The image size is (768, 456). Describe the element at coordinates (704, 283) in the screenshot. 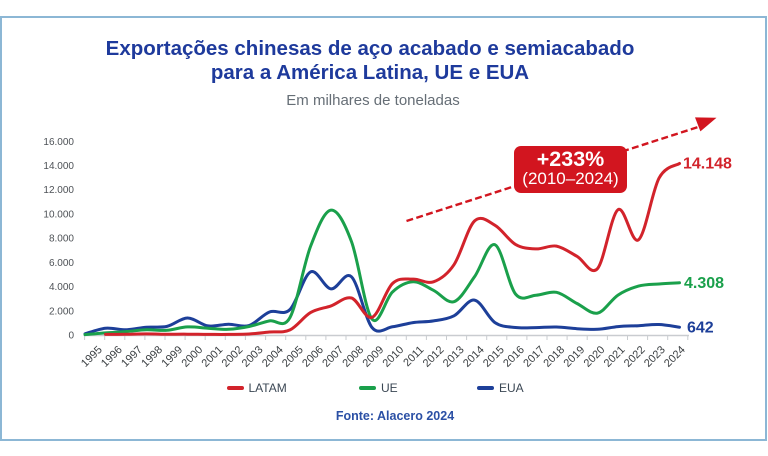

I see `svg-text: 4.308` at that location.